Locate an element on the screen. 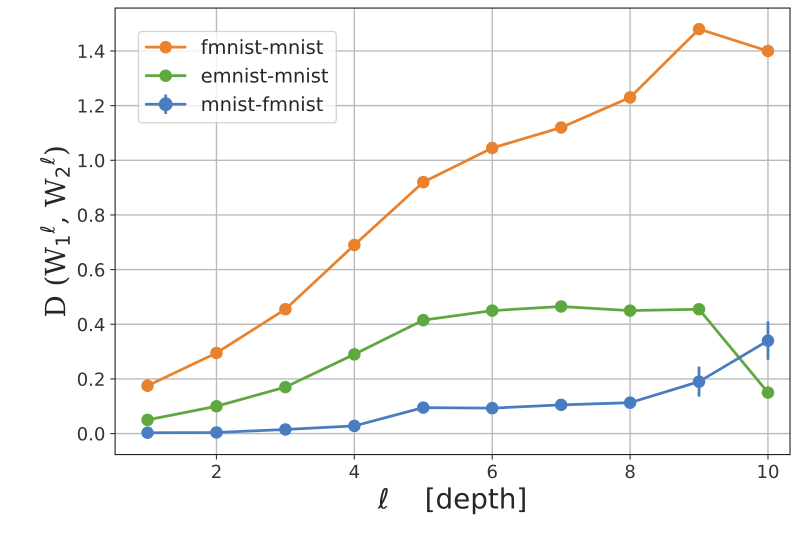 The width and height of the screenshot is (794, 538). legend-label: fmnist-mnist is located at coordinates (262, 46).